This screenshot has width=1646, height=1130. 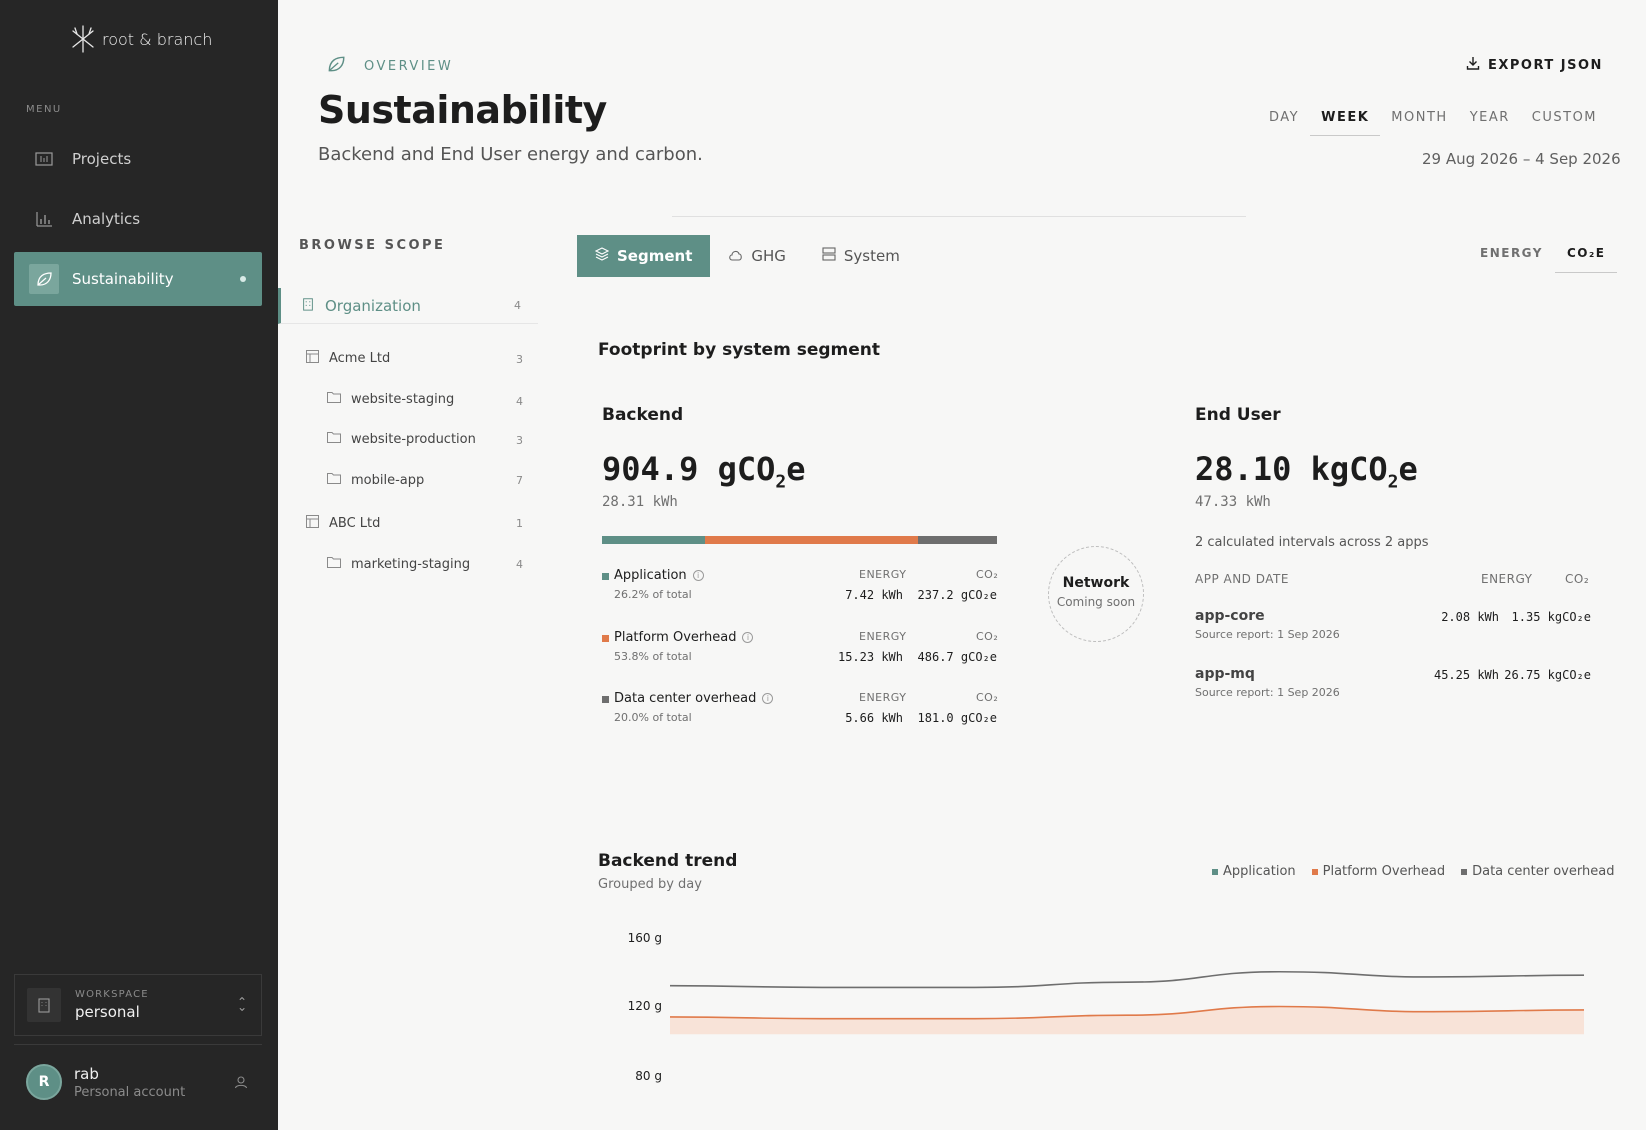 What do you see at coordinates (883, 574) in the screenshot?
I see `energy-header: ENERGY` at bounding box center [883, 574].